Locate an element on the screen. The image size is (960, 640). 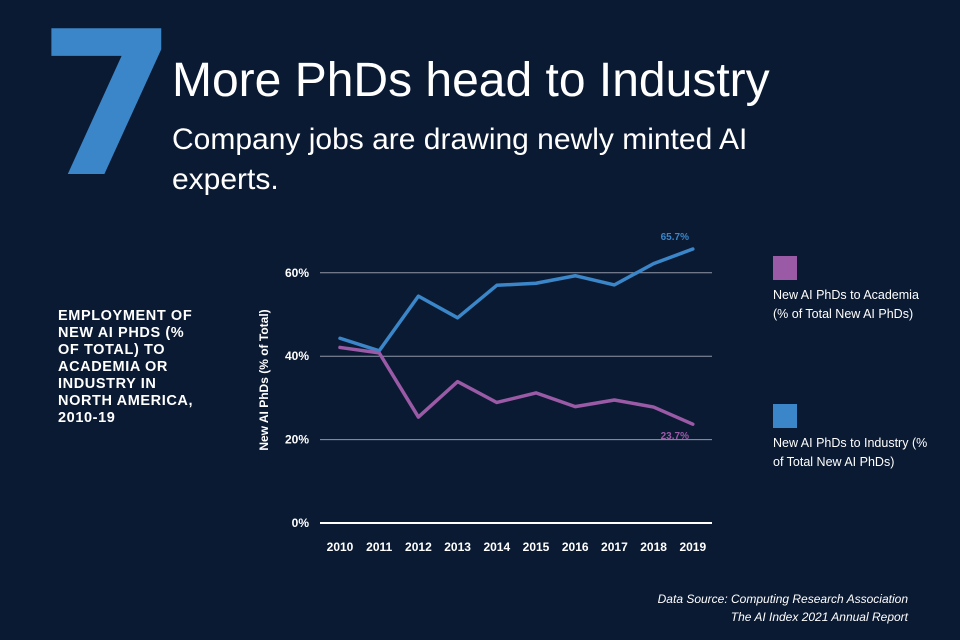
report-name-text: The AI Index 2021 Annual Report is located at coordinates (819, 617).